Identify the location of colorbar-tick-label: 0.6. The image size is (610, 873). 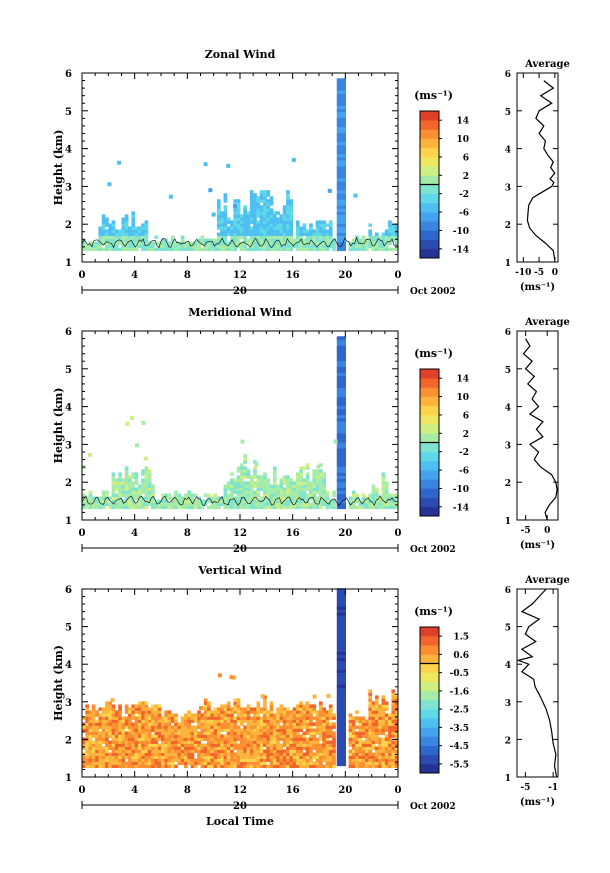
(461, 656).